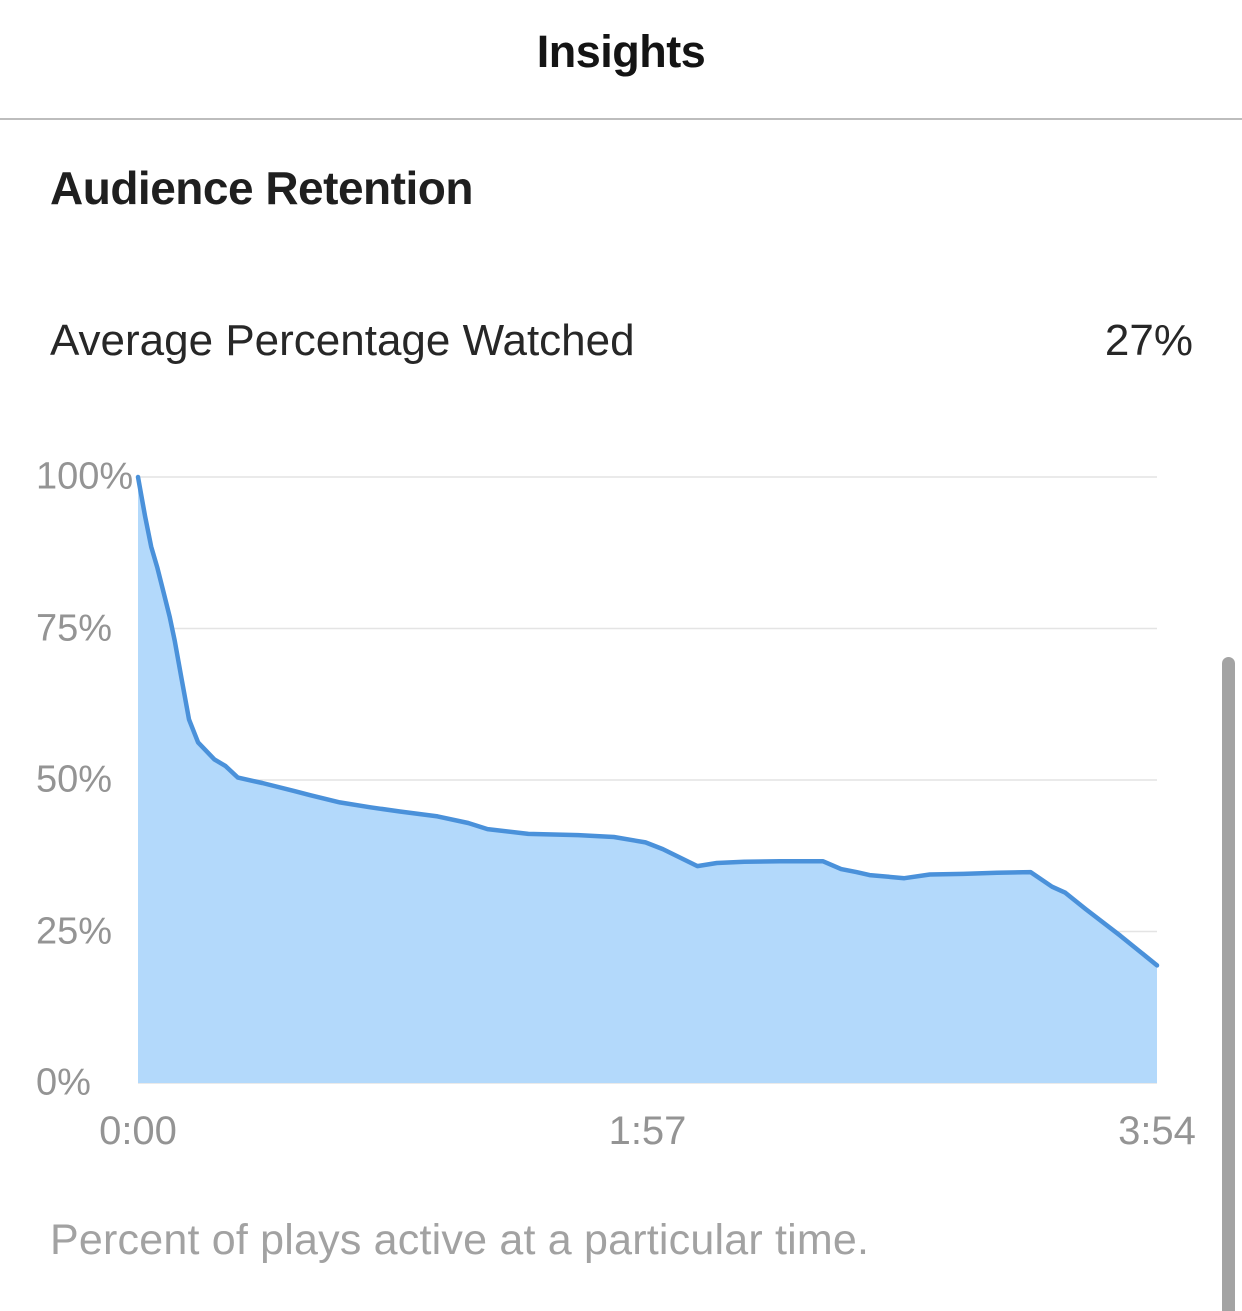  Describe the element at coordinates (138, 1131) in the screenshot. I see `x-tick-label: 0:00` at that location.